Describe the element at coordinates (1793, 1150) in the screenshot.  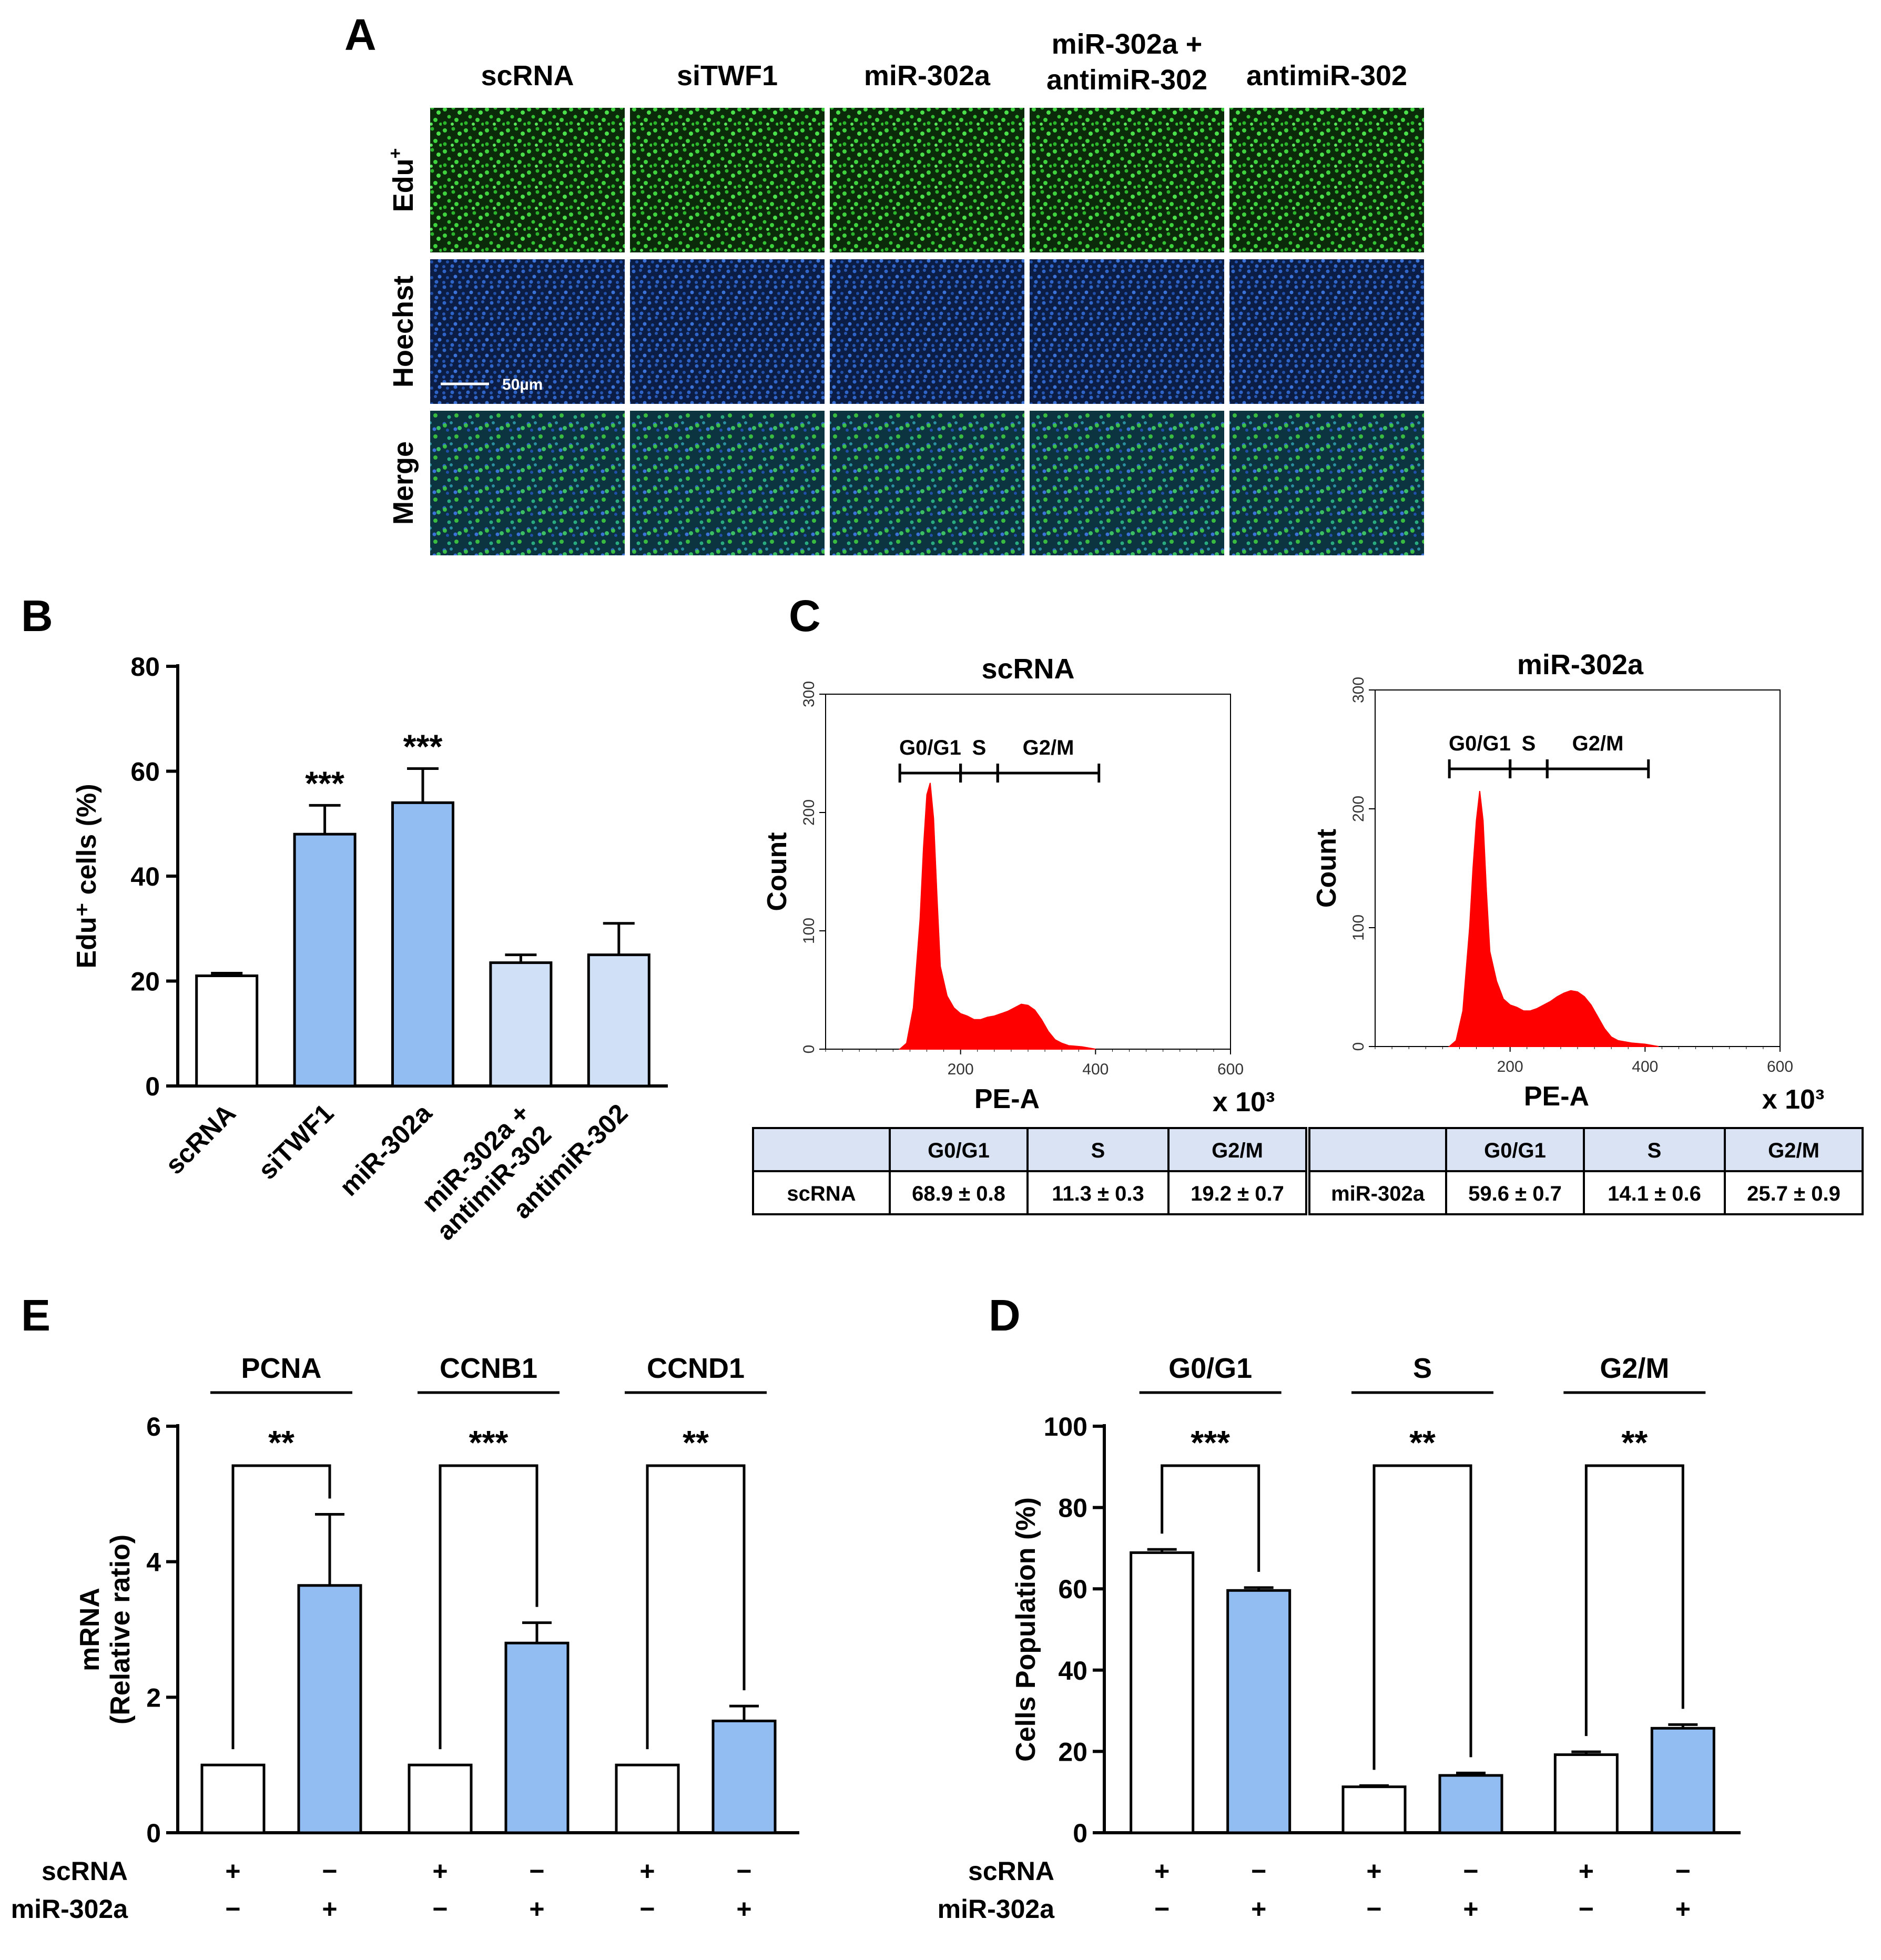
I see `table-header-label: G2/M` at that location.